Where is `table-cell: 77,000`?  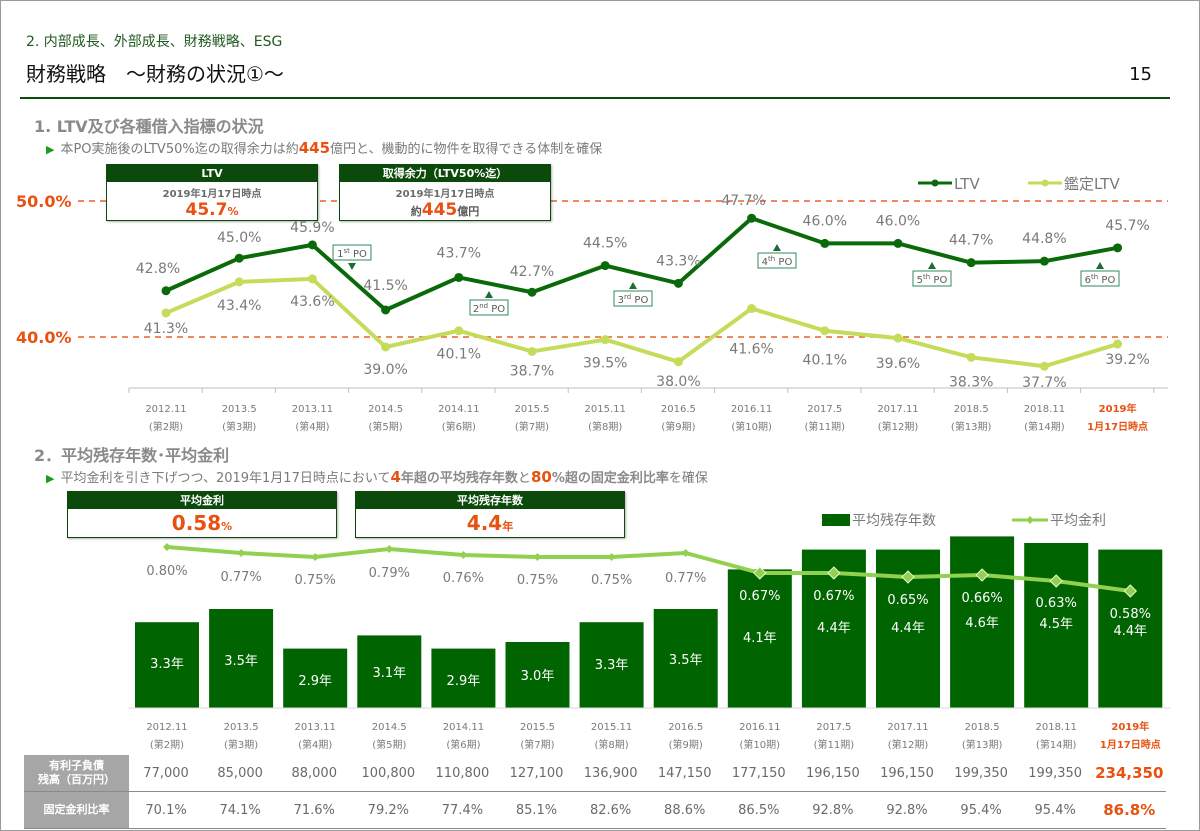 table-cell: 77,000 is located at coordinates (166, 773).